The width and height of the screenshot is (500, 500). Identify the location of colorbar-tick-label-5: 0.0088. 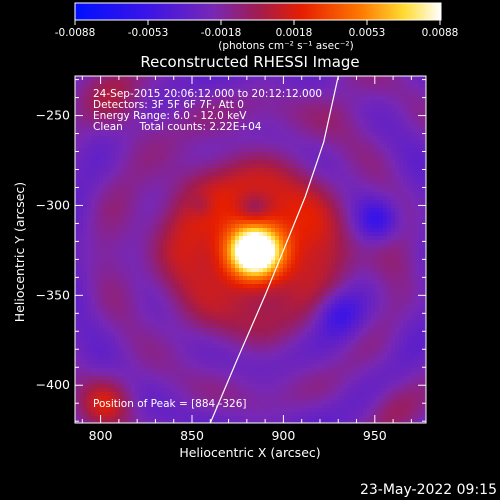
(440, 33).